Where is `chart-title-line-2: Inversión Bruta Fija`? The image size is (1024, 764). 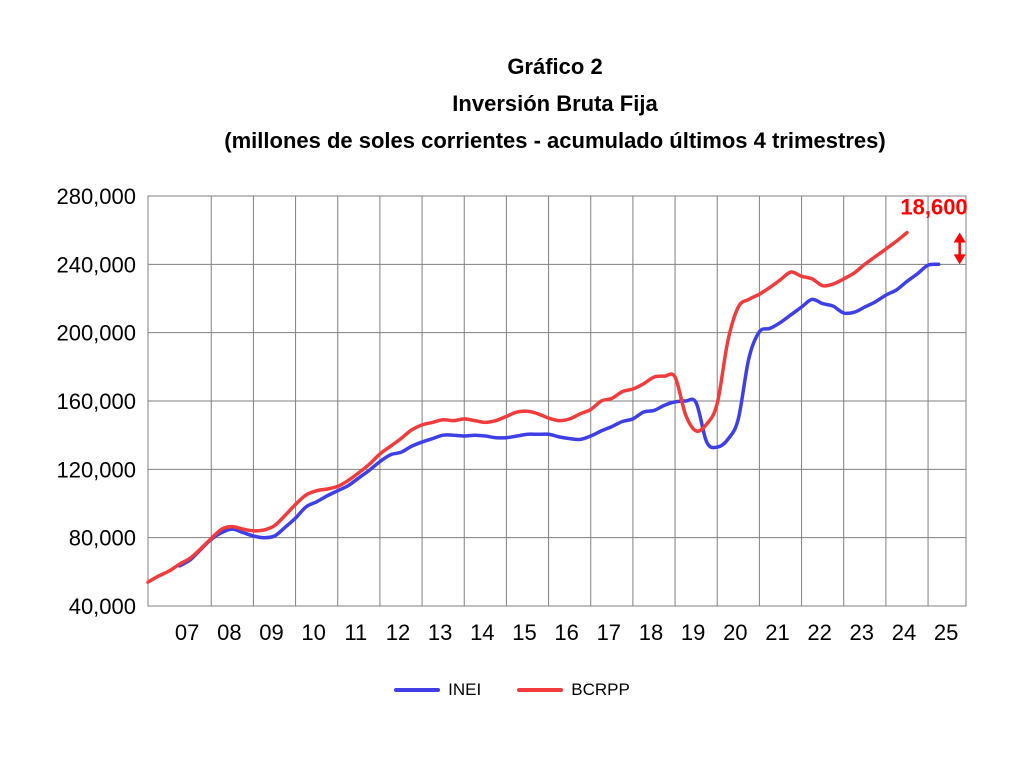
chart-title-line-2: Inversión Bruta Fija is located at coordinates (555, 103).